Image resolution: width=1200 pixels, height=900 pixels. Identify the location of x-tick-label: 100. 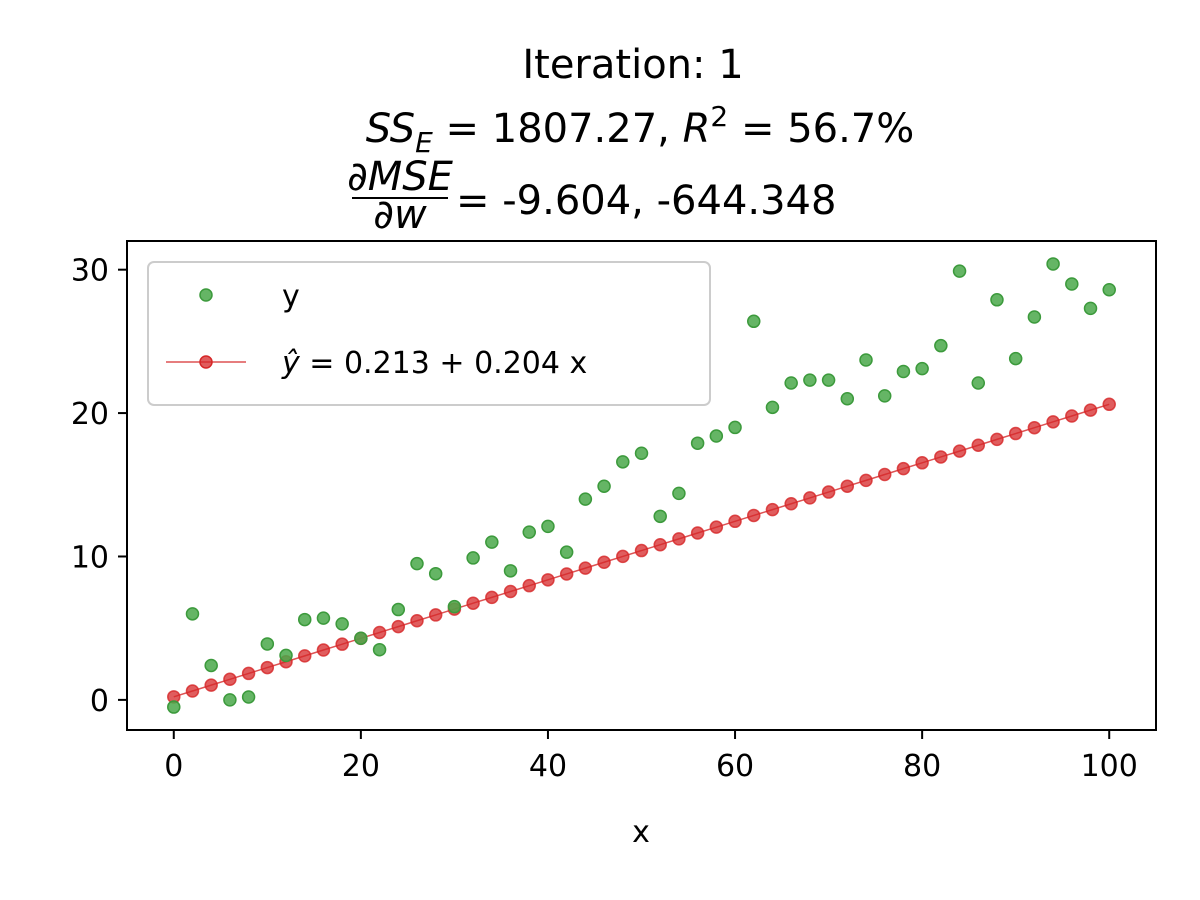
(1109, 766).